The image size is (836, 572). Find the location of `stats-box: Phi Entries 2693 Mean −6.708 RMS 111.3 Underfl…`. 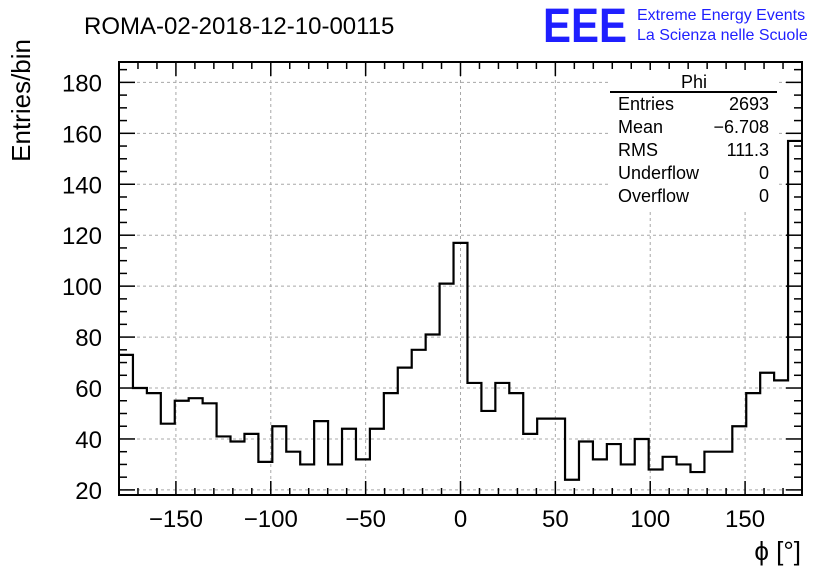

stats-box: Phi Entries 2693 Mean −6.708 RMS 111.3 Underfl… is located at coordinates (693, 140).